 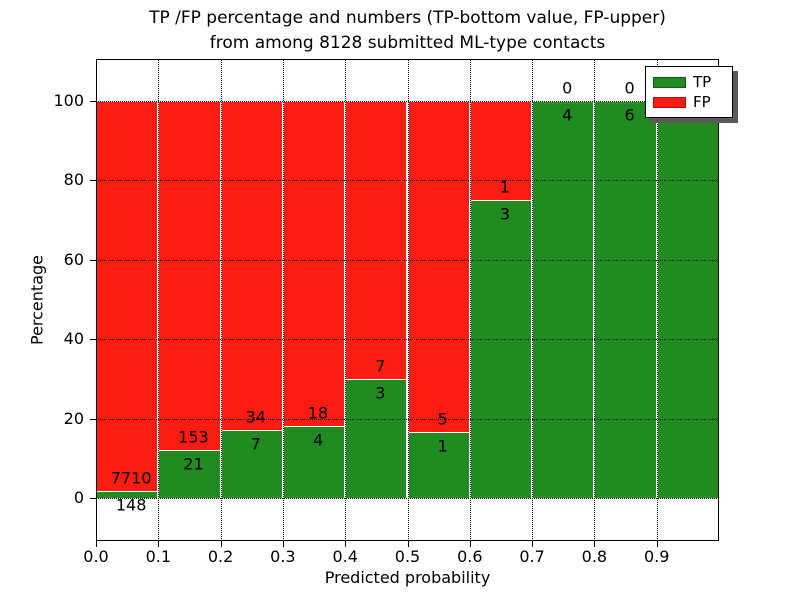 What do you see at coordinates (656, 556) in the screenshot?
I see `x-tick-label: 0.9` at bounding box center [656, 556].